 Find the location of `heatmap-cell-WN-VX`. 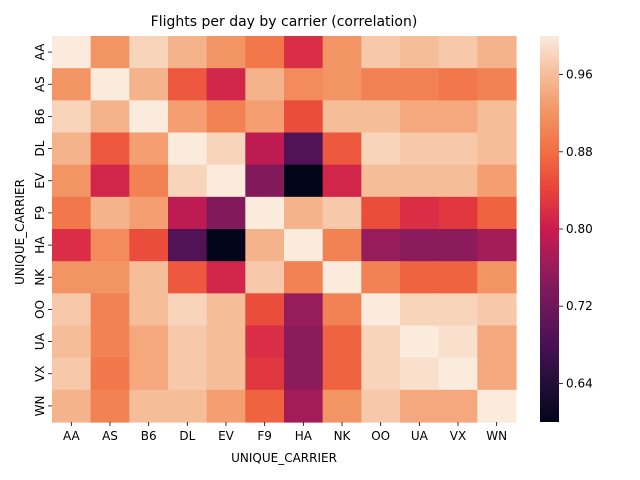

heatmap-cell-WN-VX is located at coordinates (458, 406).